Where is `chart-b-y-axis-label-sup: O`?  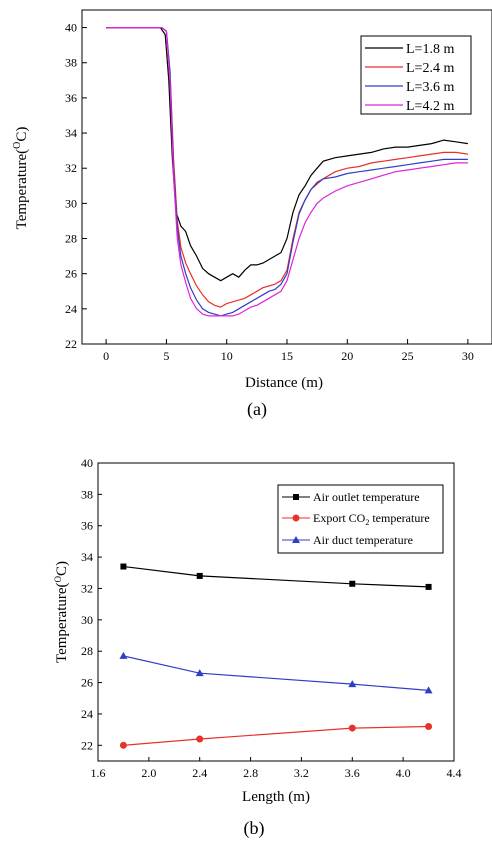 chart-b-y-axis-label-sup: O is located at coordinates (58, 578).